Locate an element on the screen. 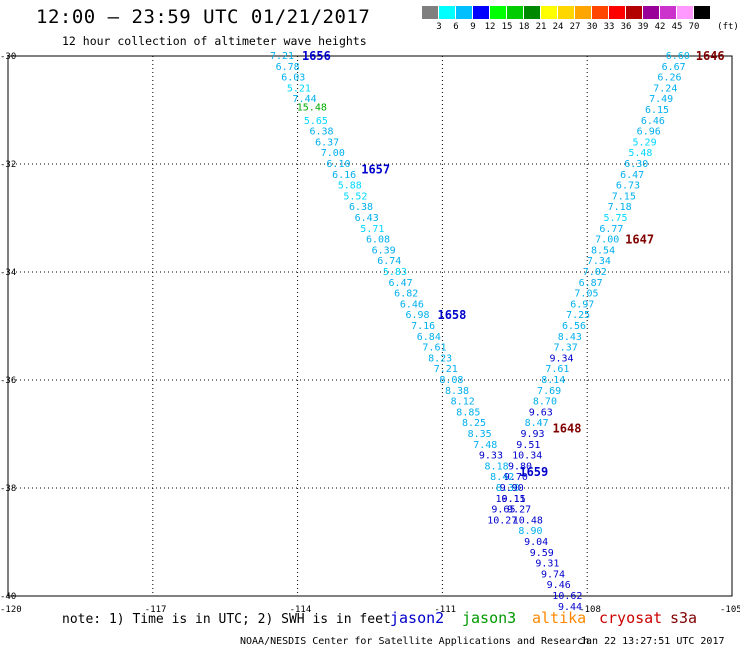  wave-height-value: 10.27 is located at coordinates (502, 520).